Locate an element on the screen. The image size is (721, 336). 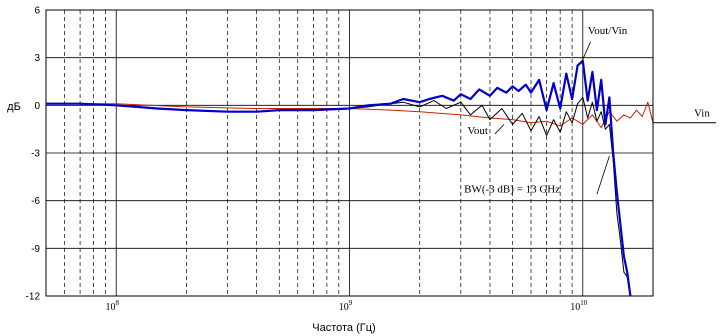
y-tick-label: -9 is located at coordinates (35, 249).